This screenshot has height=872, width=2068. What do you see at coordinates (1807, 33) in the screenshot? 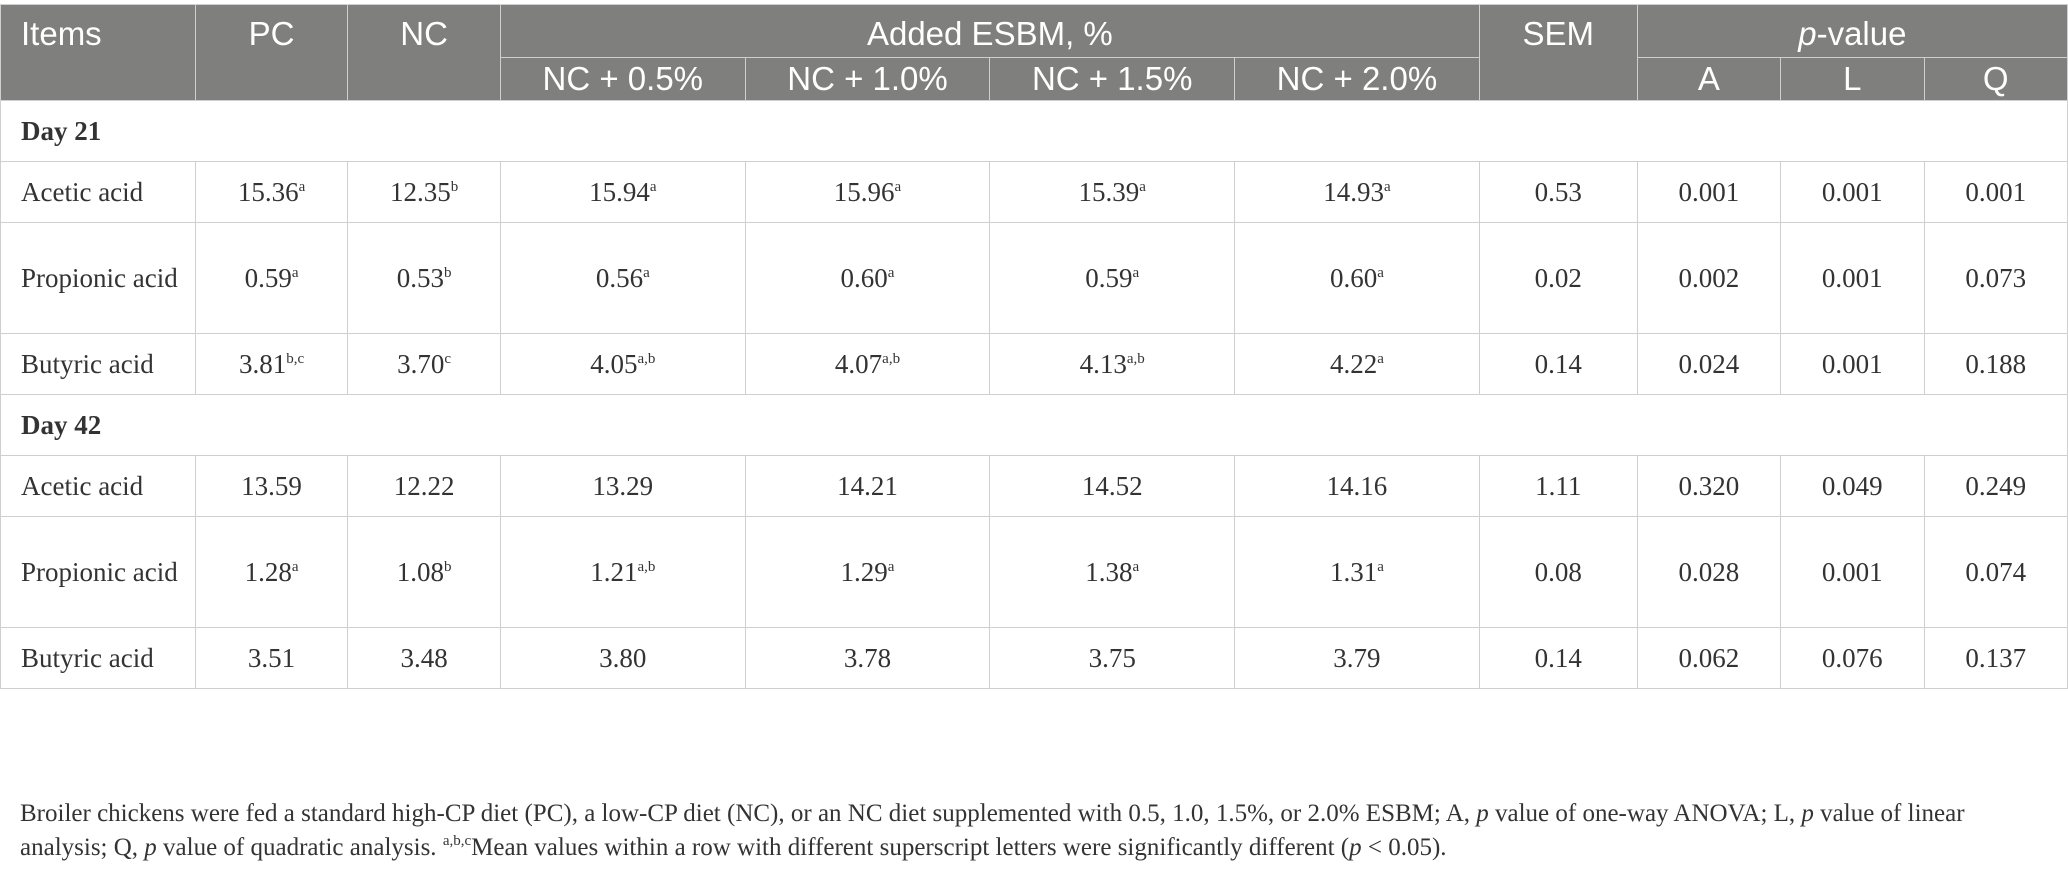
I see `pvalue-p: p` at bounding box center [1807, 33].